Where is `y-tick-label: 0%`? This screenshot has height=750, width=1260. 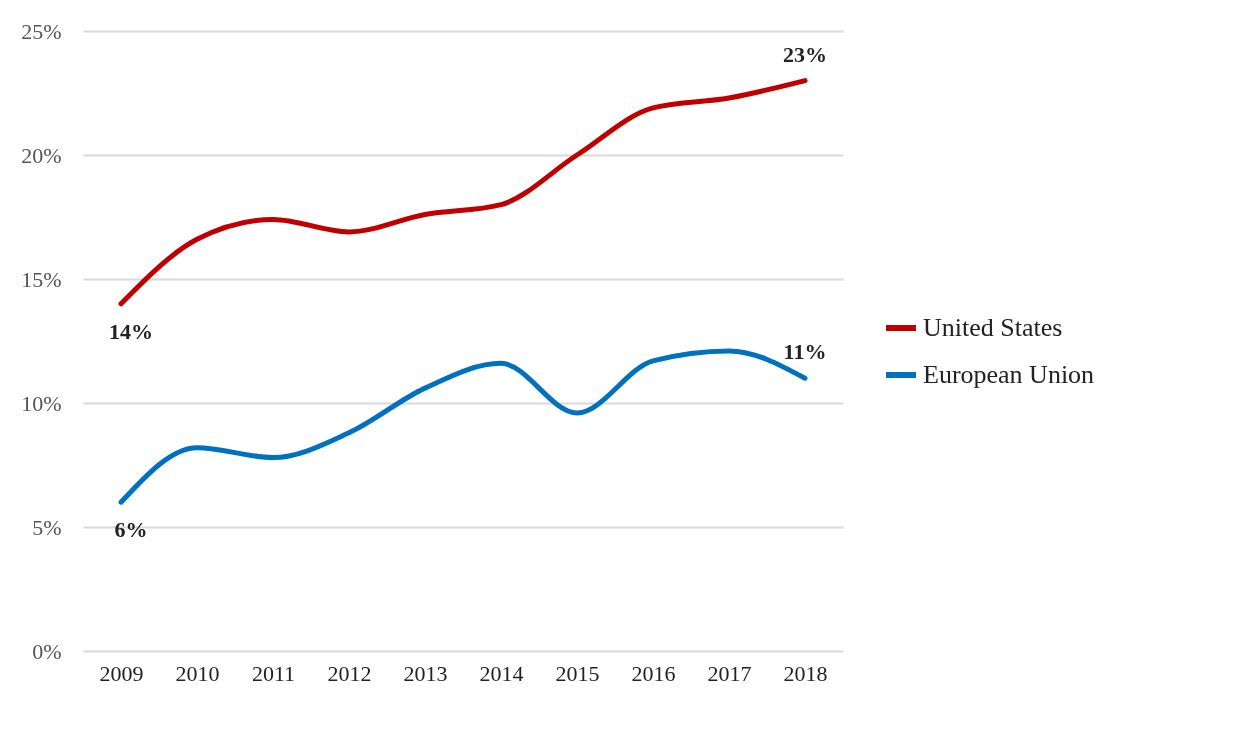 y-tick-label: 0% is located at coordinates (47, 651).